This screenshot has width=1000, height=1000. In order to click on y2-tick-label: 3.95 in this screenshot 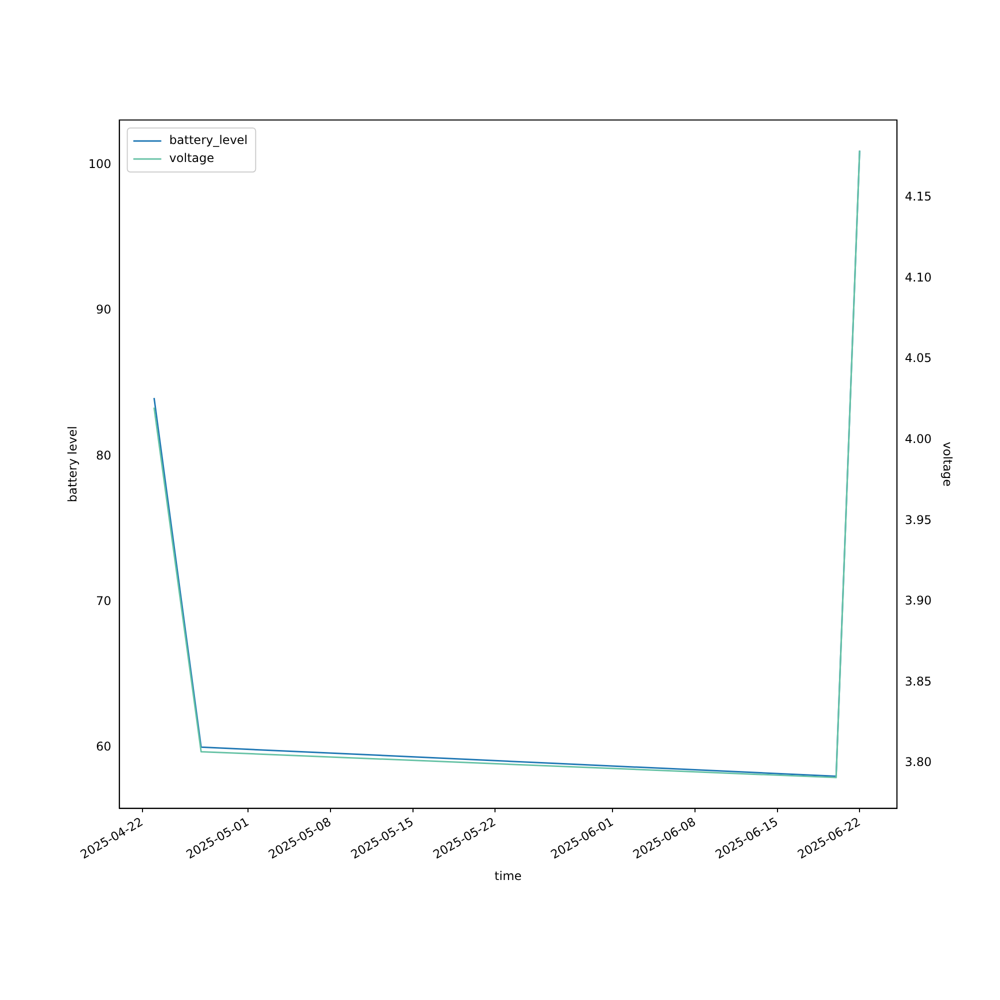, I will do `click(918, 519)`.